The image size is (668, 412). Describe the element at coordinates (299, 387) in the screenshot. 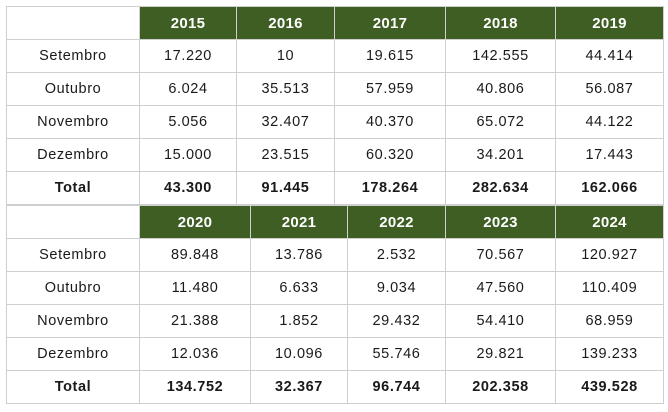

I see `total-cell: 32.367` at that location.